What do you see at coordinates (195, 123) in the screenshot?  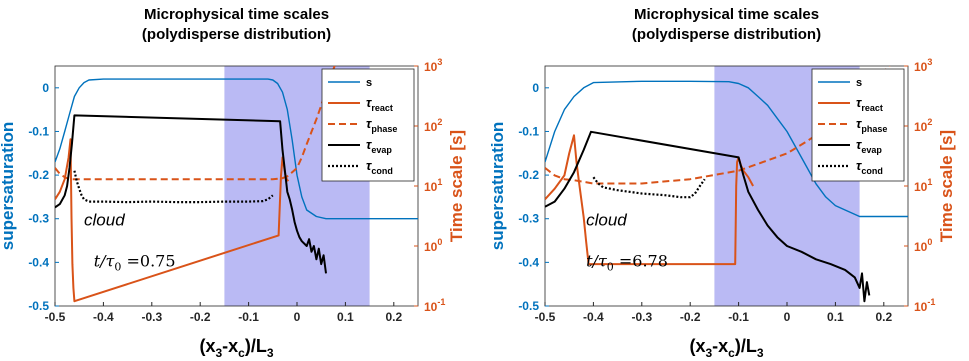 I see `series-line-τphase` at bounding box center [195, 123].